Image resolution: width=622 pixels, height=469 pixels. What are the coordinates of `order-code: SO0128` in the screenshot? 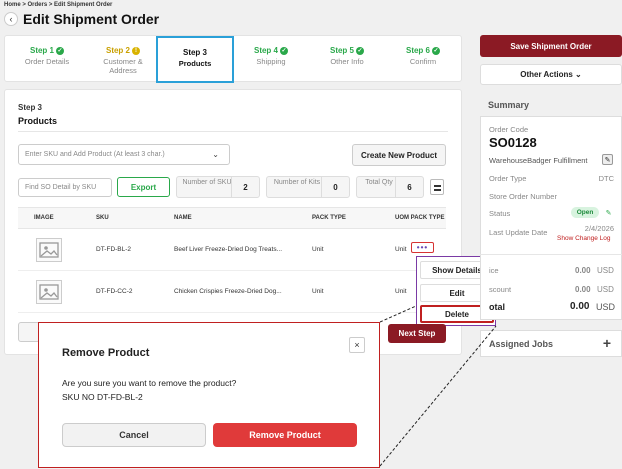 It's located at (513, 142).